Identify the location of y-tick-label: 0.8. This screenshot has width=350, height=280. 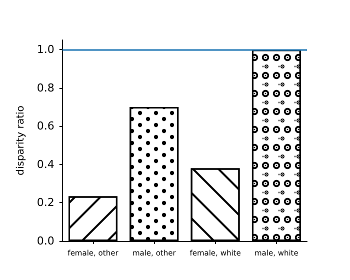
(45, 87).